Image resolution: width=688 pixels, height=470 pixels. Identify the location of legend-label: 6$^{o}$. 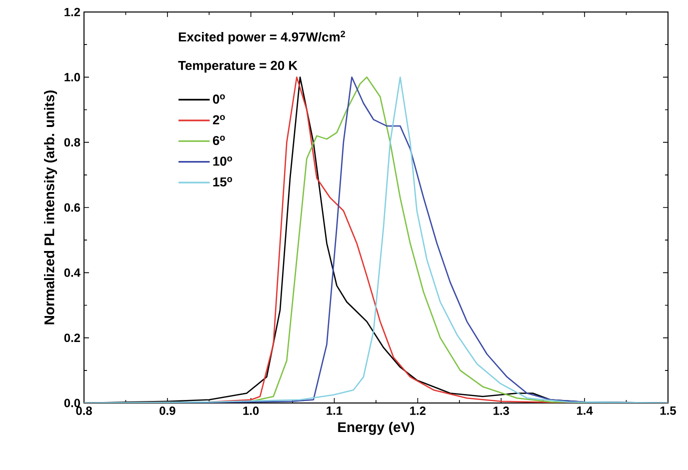
(218, 141).